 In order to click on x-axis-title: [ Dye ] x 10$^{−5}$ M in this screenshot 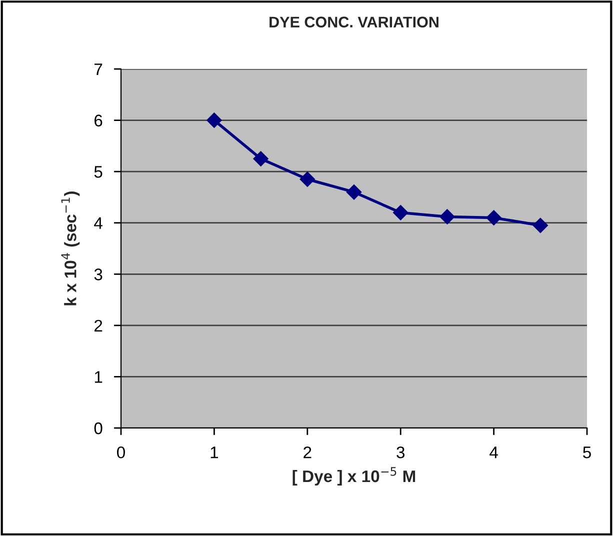, I will do `click(354, 476)`.